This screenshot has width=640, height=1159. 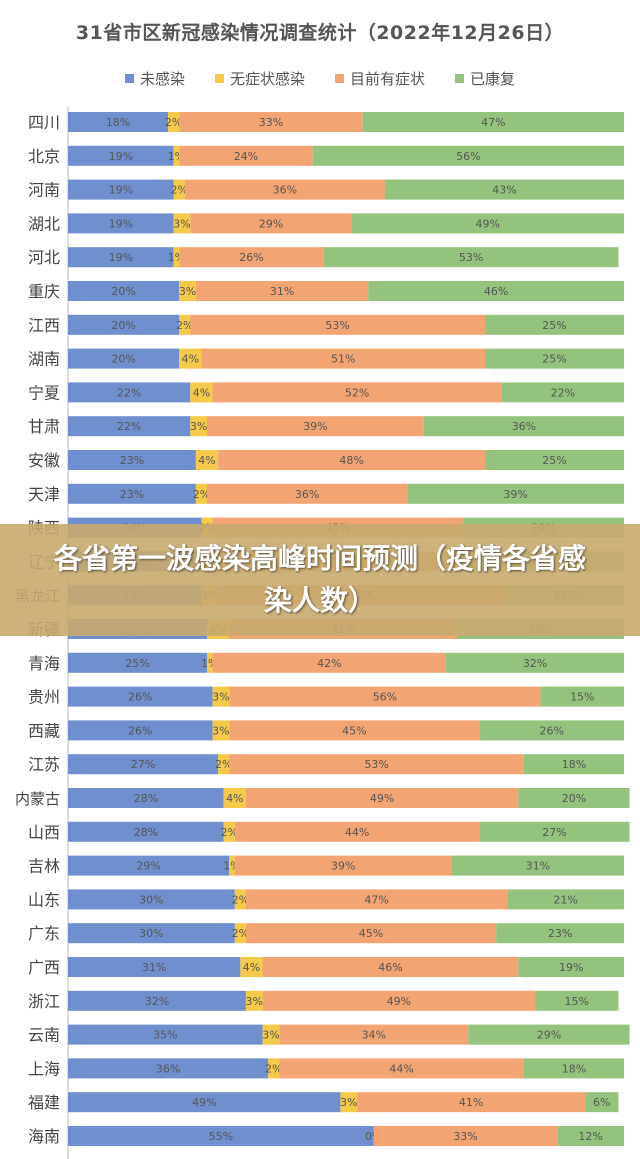 I want to click on legend-item-asymptomatic: 无症状感染, so click(x=259, y=78).